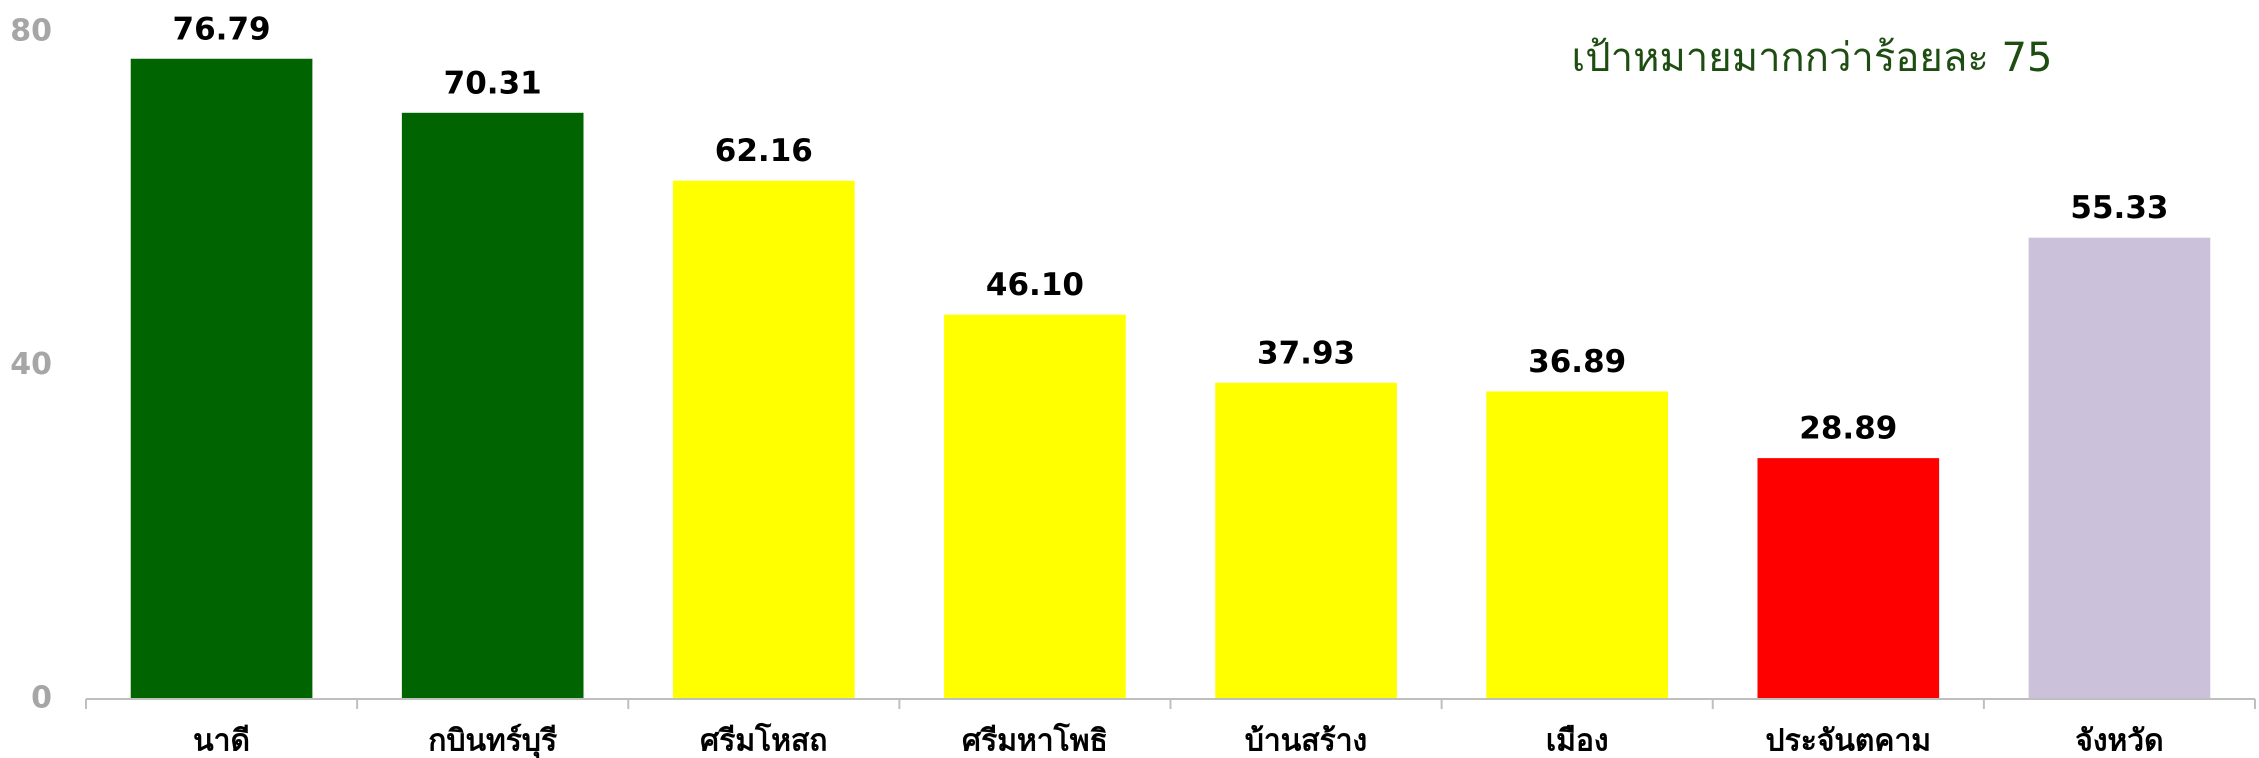 The width and height of the screenshot is (2259, 758). What do you see at coordinates (31, 364) in the screenshot?
I see `y-tick-label: 40` at bounding box center [31, 364].